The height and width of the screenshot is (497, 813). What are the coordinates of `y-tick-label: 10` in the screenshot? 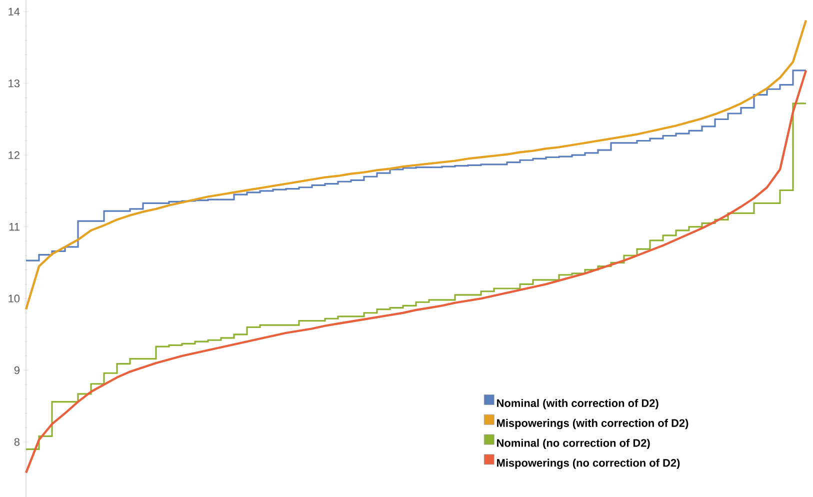 It's located at (14, 298).